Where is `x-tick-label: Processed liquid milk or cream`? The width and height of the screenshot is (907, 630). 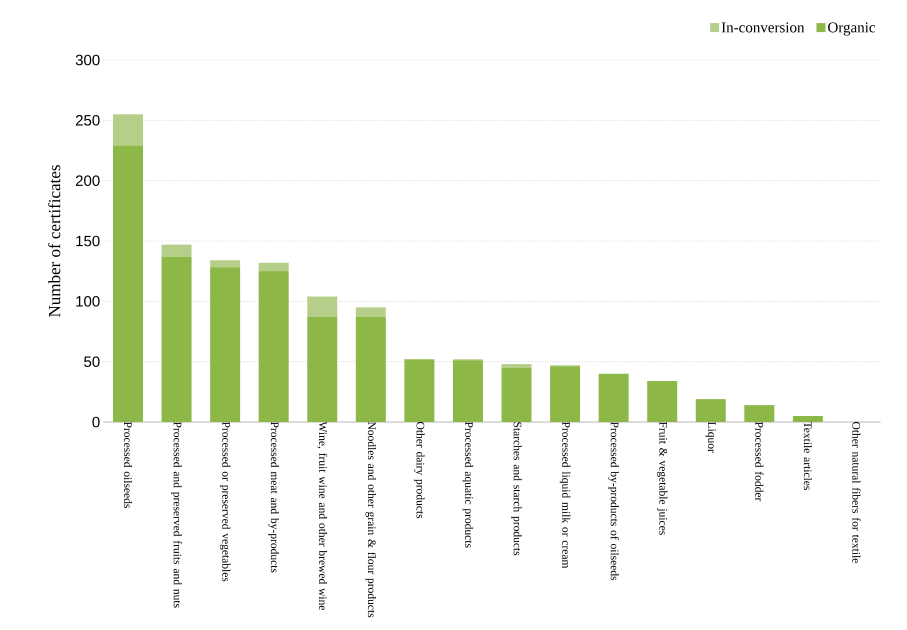
x-tick-label: Processed liquid milk or cream is located at coordinates (565, 495).